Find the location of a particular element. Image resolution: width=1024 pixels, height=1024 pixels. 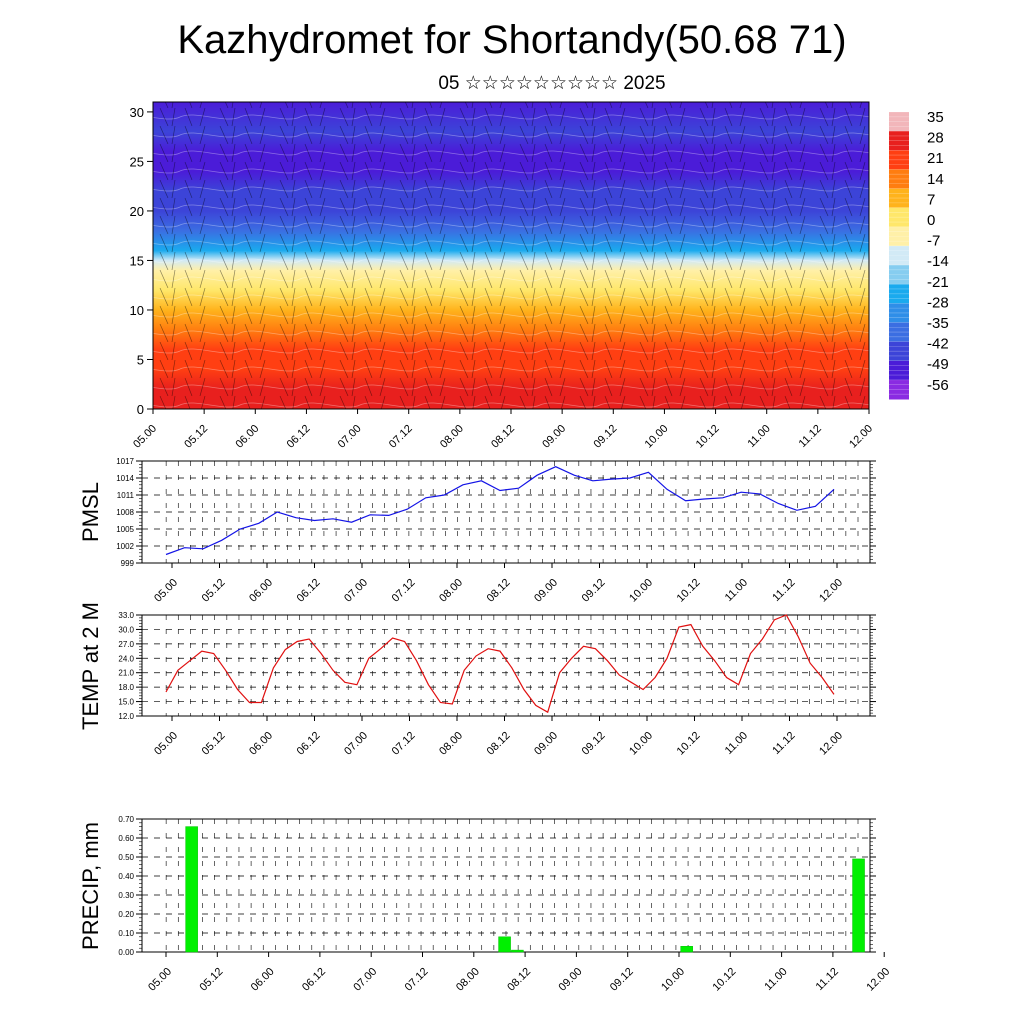

y-tick-label: 999 is located at coordinates (128, 563).